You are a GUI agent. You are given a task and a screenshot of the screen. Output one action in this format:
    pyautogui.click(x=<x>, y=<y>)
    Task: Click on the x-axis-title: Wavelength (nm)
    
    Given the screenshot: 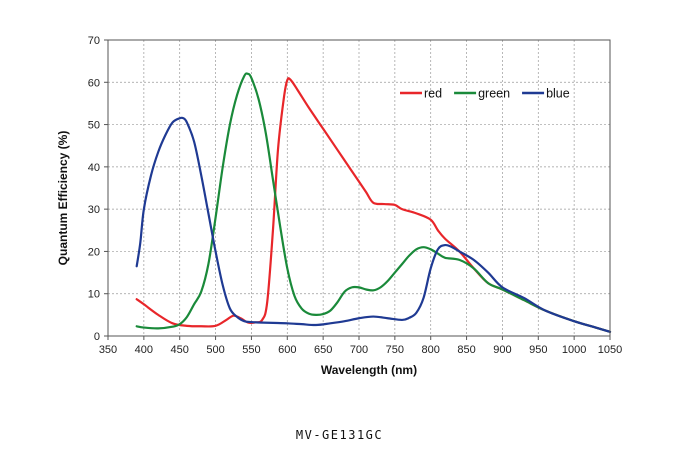 What is the action you would take?
    pyautogui.click(x=369, y=370)
    